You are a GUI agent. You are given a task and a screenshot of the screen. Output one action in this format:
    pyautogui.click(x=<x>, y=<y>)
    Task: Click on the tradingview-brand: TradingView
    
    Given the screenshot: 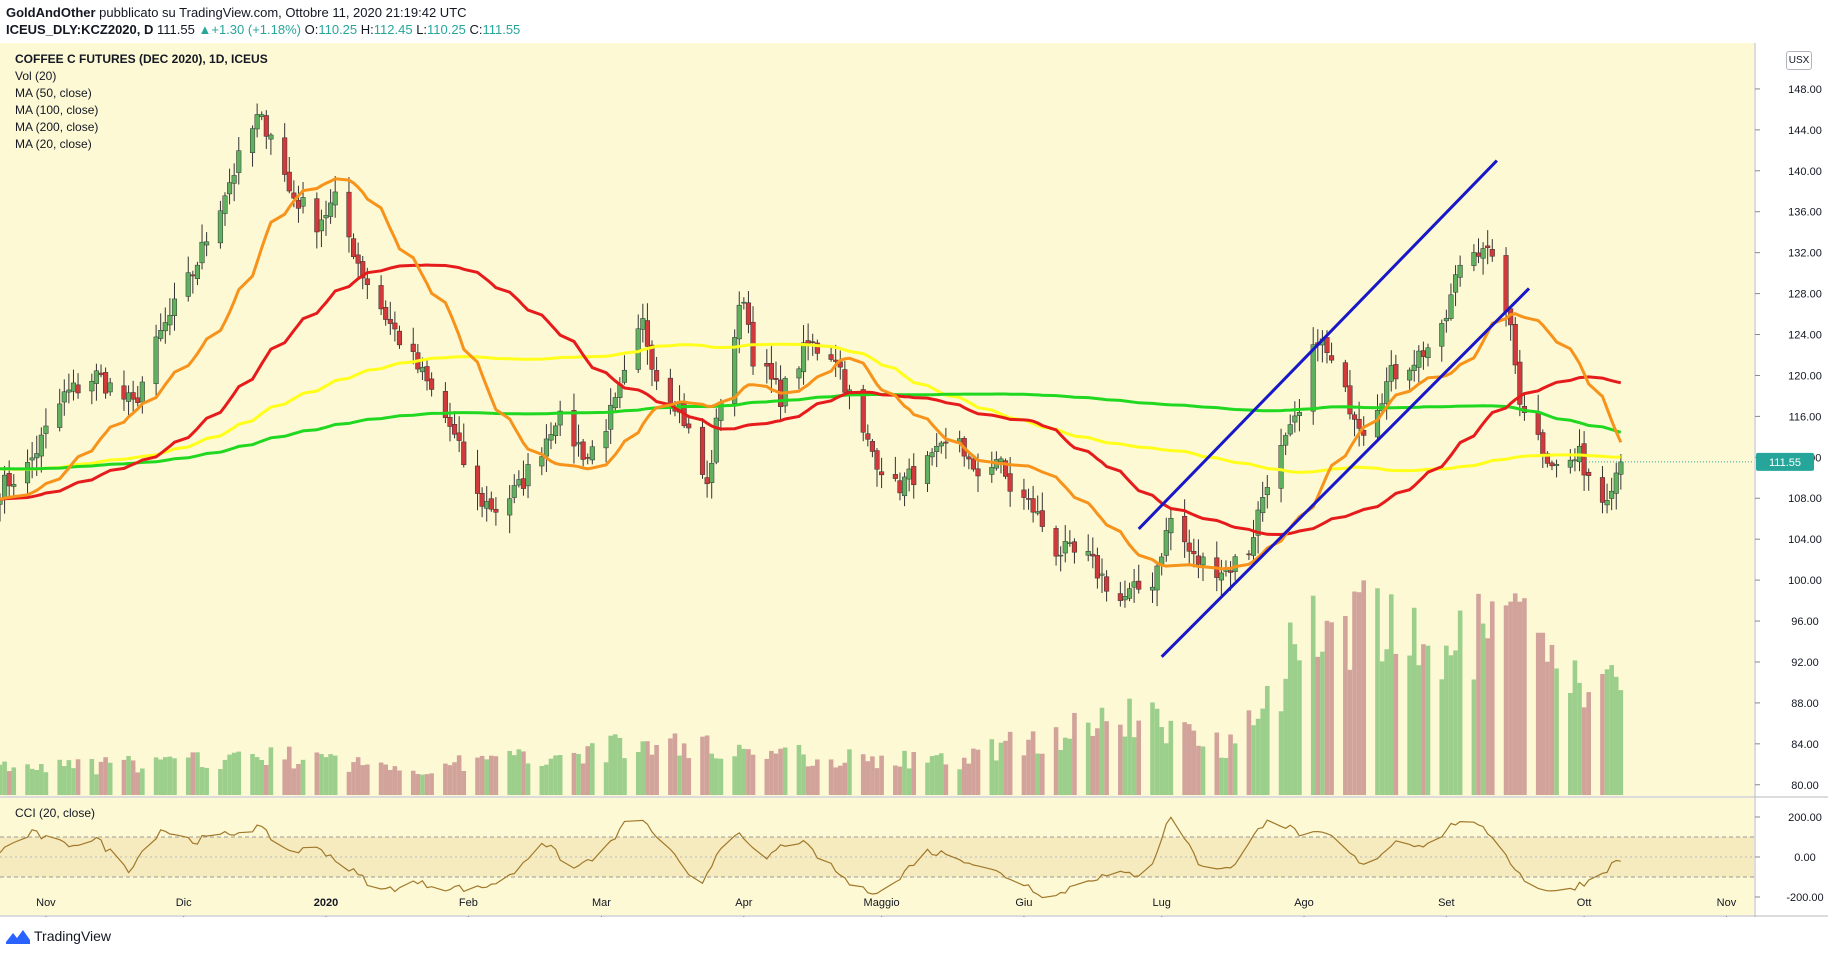 What is the action you would take?
    pyautogui.click(x=73, y=936)
    